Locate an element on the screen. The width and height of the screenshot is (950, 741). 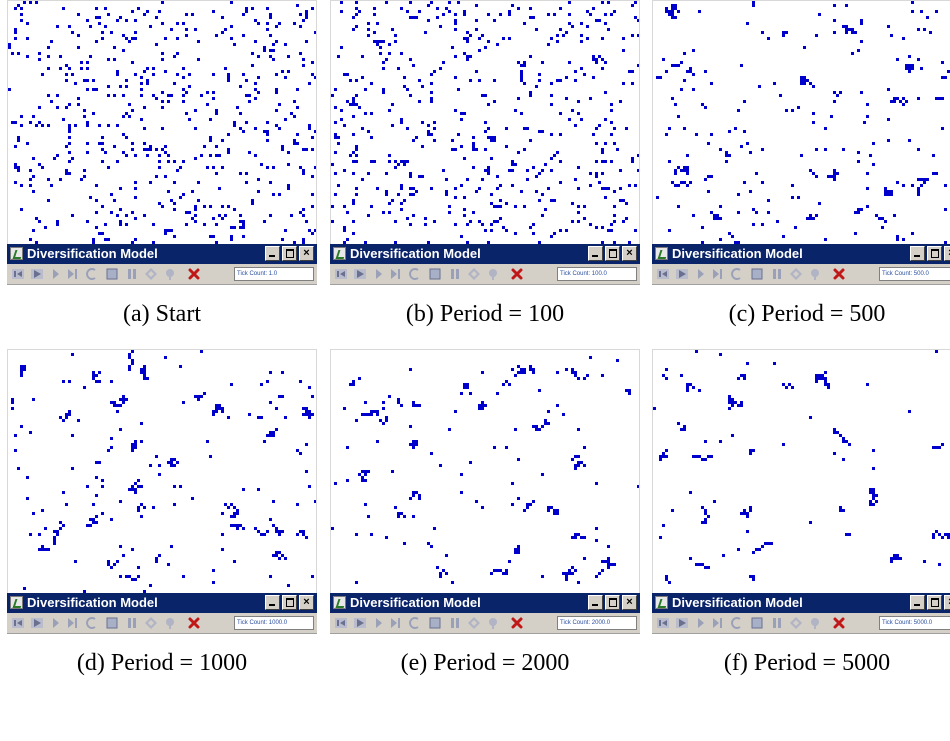
tick-count-display: Tick Count: 5000.0 is located at coordinates (914, 623).